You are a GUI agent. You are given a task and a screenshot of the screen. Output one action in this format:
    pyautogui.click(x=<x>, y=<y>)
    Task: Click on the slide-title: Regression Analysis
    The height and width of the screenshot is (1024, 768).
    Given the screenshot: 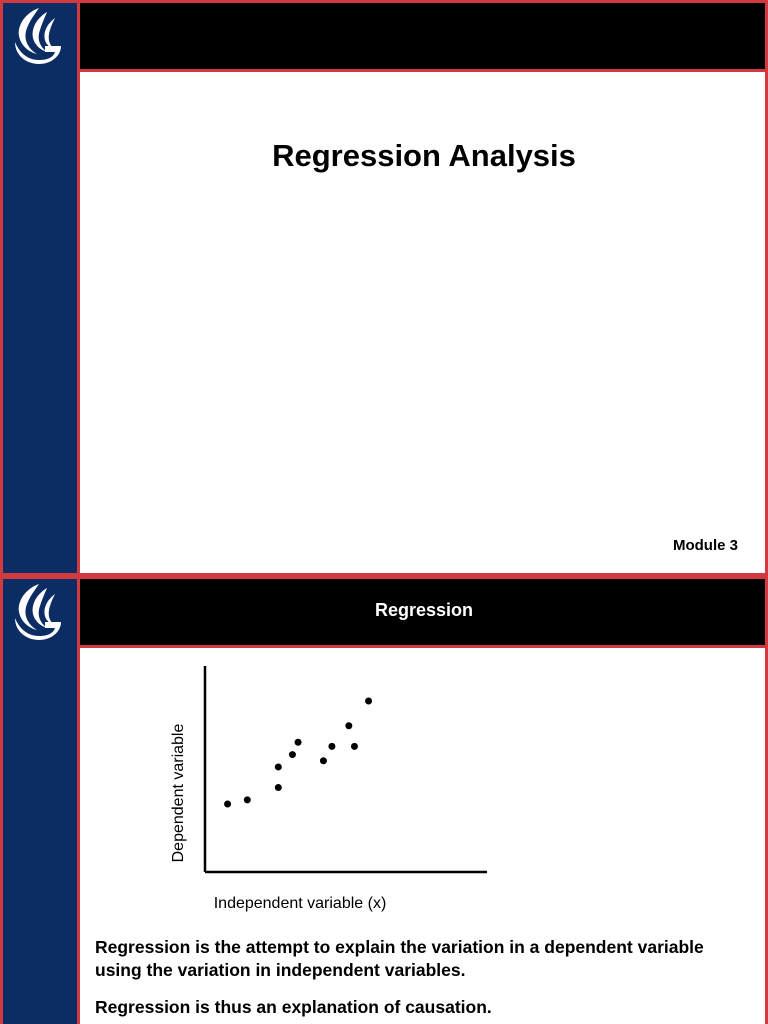 What is the action you would take?
    pyautogui.click(x=424, y=155)
    